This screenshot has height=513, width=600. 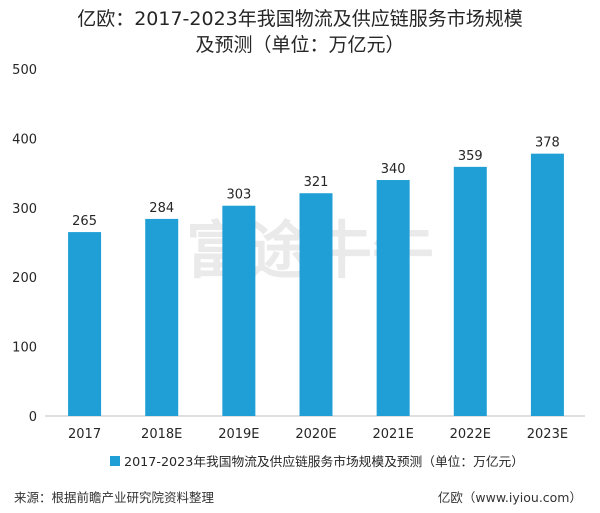 I want to click on chart-title-line1: 亿欧：2017-2023年我国物流及供应链服务市场规模, so click(x=300, y=19).